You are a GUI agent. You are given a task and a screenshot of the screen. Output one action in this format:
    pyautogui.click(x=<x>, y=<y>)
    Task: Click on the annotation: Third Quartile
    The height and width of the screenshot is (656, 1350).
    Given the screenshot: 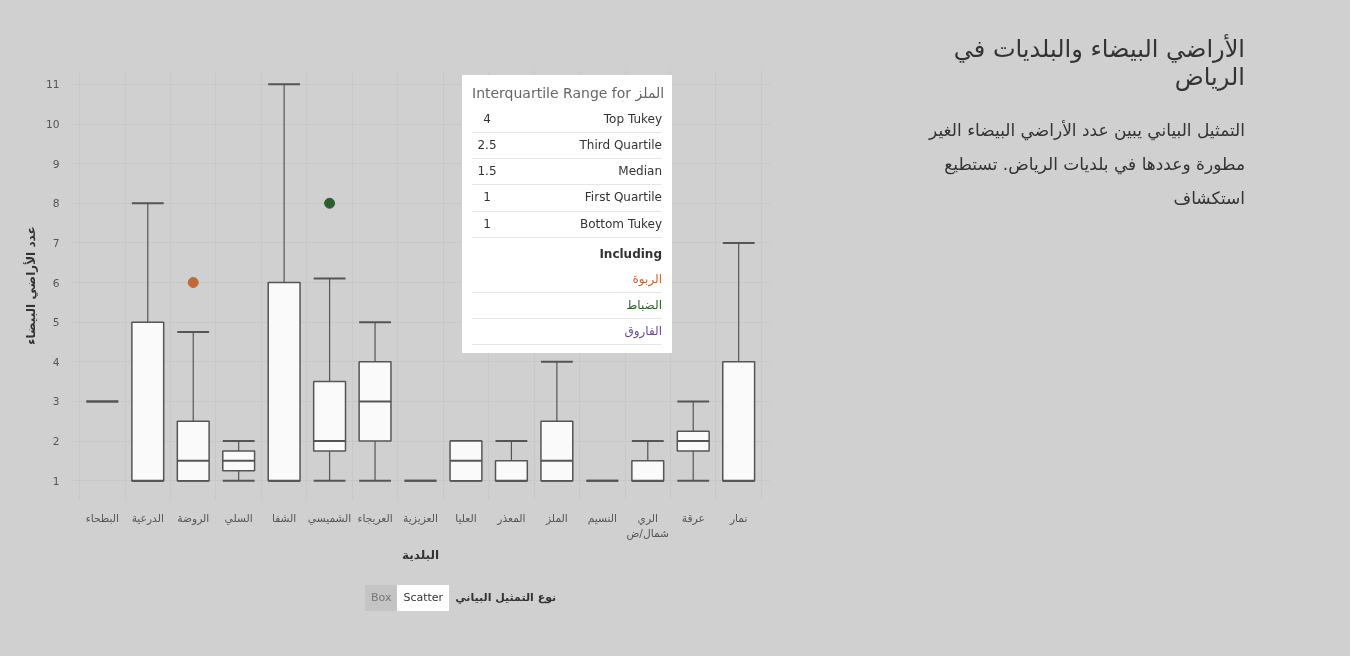 What is the action you would take?
    pyautogui.click(x=620, y=146)
    